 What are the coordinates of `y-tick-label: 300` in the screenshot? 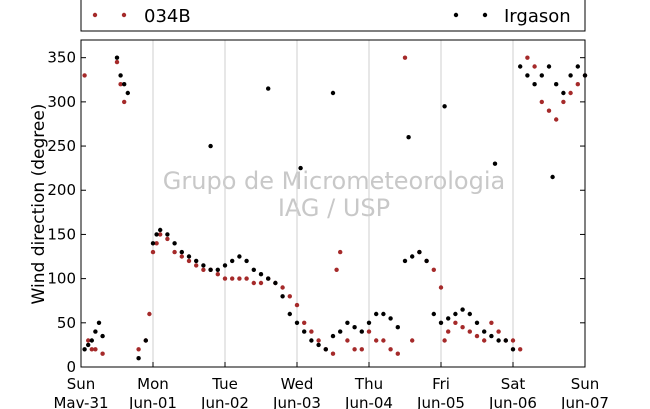 It's located at (61, 102).